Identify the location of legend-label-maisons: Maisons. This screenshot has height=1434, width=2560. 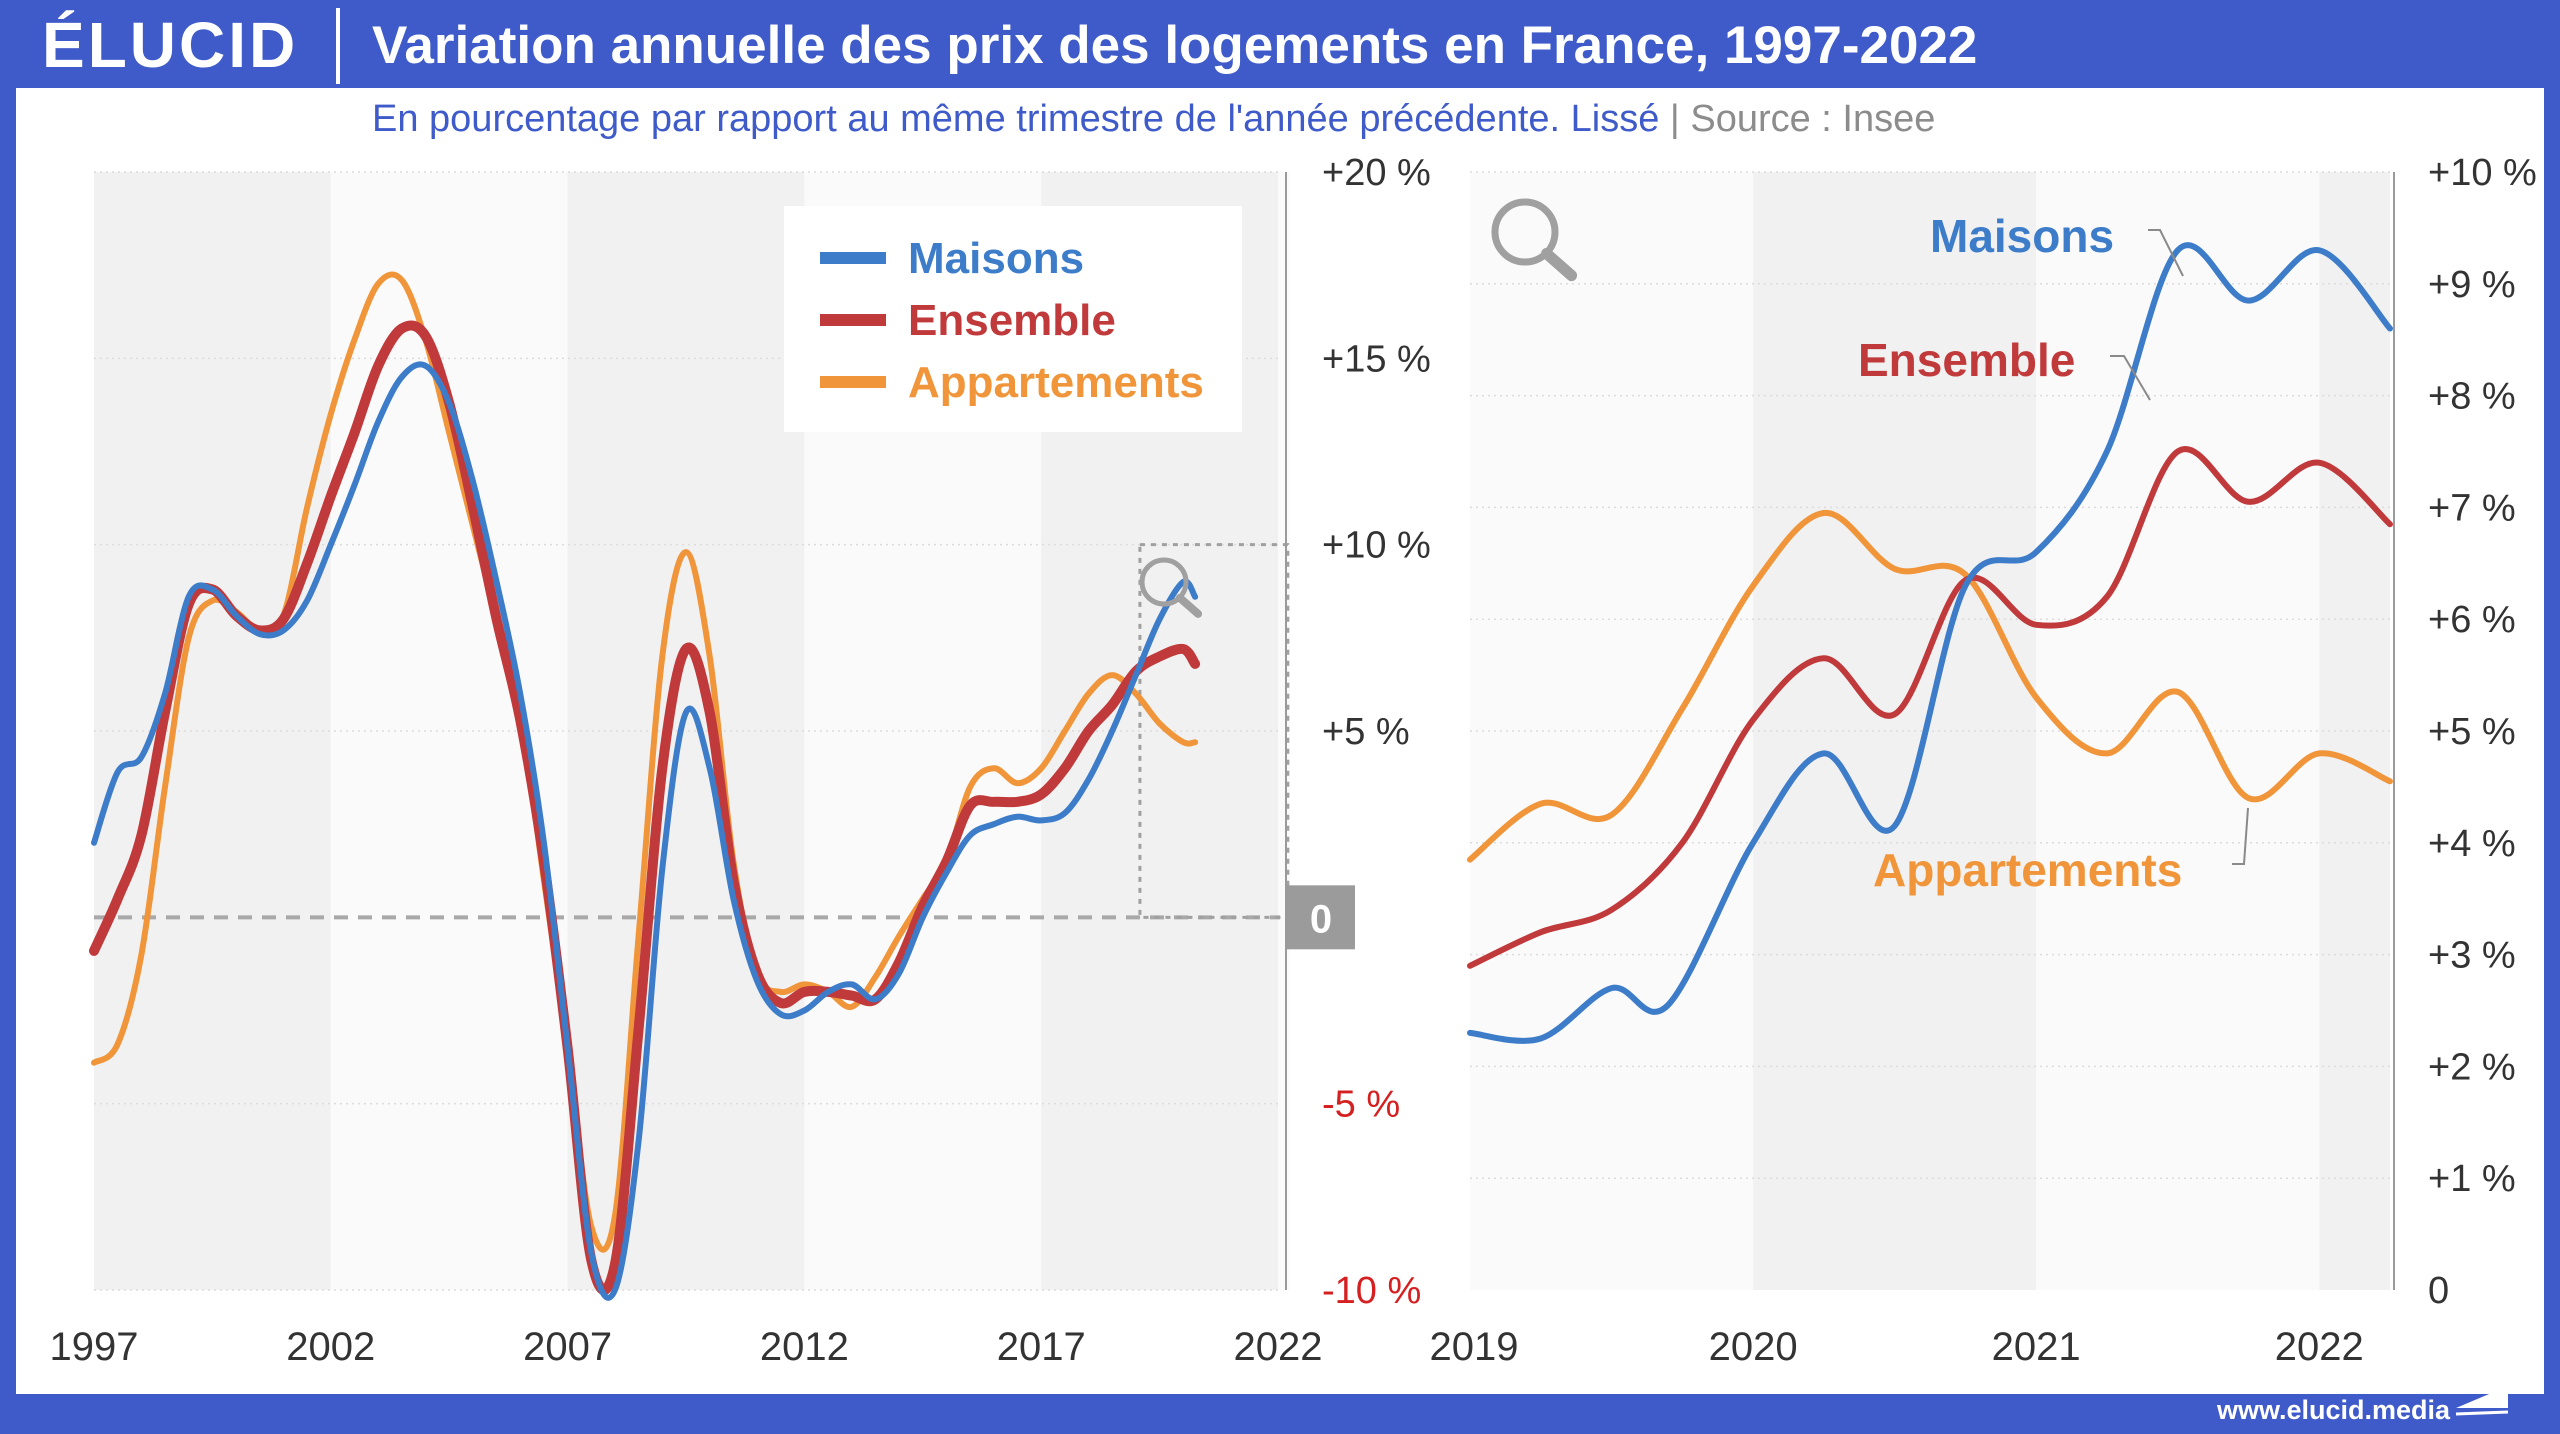
(996, 258).